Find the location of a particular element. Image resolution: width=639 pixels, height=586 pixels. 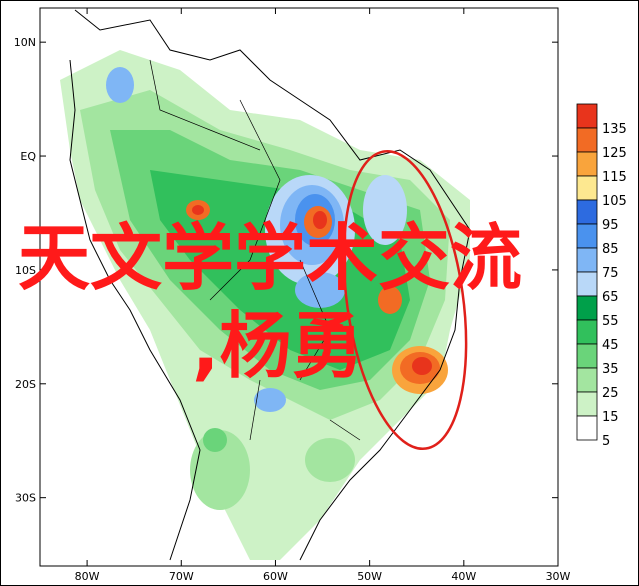

legend-label: 65 is located at coordinates (610, 297).